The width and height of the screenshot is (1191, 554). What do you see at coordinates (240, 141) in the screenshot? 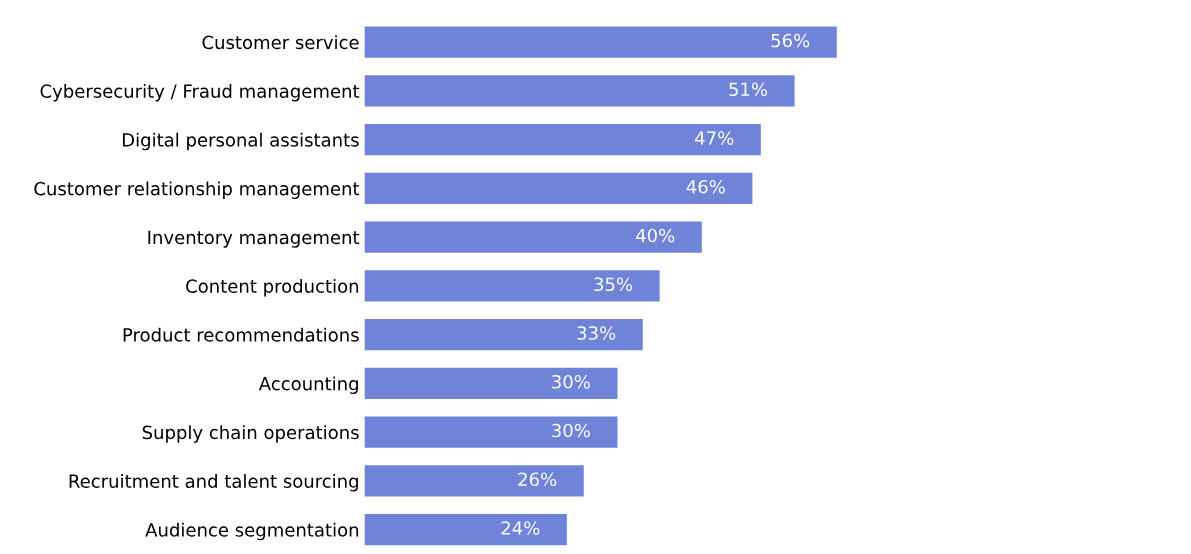
I see `y-tick-label: Digital personal assistants` at bounding box center [240, 141].